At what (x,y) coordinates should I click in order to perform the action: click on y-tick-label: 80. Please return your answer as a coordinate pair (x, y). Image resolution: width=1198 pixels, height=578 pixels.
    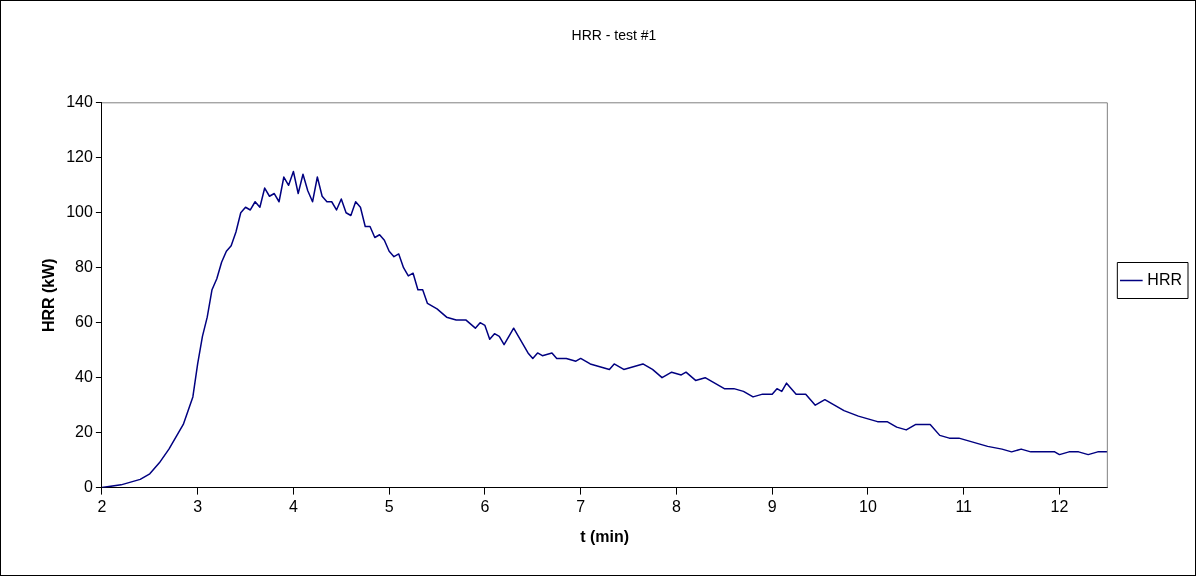
    Looking at the image, I should click on (84, 267).